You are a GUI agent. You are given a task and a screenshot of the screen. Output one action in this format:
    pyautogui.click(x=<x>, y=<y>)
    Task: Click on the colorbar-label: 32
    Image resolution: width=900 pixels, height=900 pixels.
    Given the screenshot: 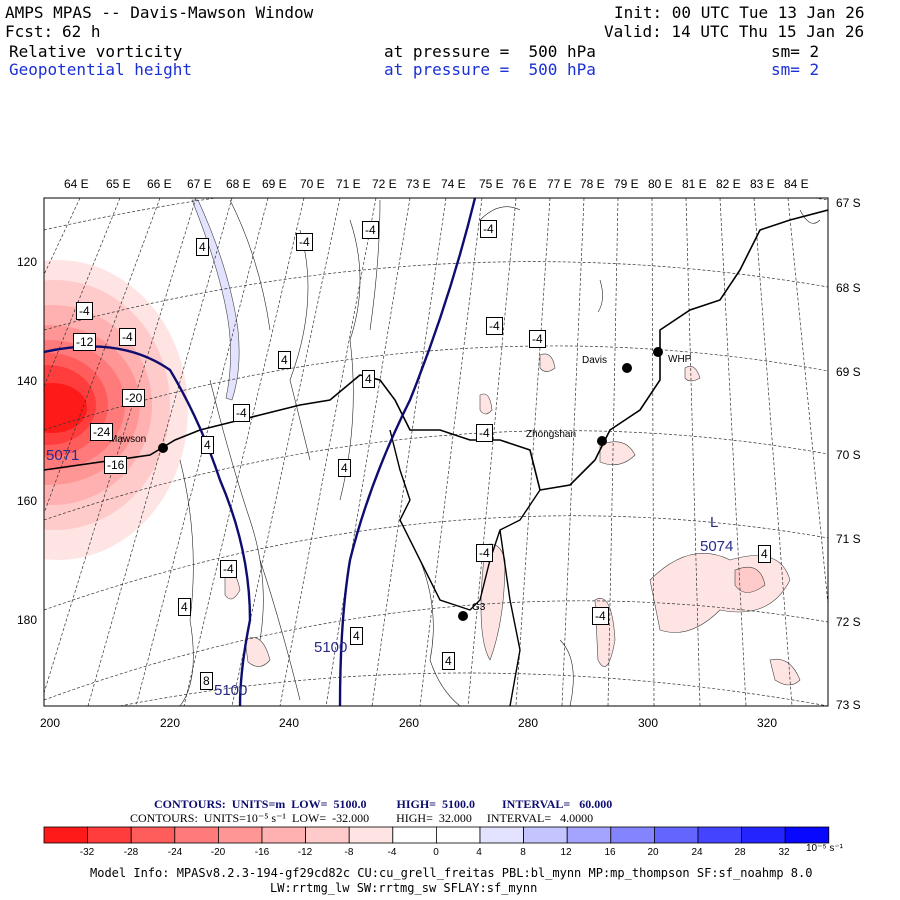 What is the action you would take?
    pyautogui.click(x=784, y=852)
    